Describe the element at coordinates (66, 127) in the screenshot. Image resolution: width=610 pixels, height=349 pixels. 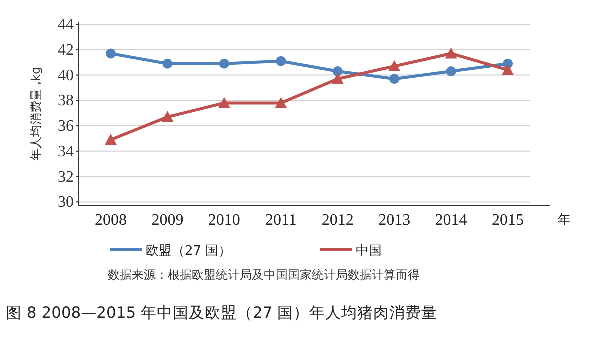
I see `y-tick-label: 36` at that location.